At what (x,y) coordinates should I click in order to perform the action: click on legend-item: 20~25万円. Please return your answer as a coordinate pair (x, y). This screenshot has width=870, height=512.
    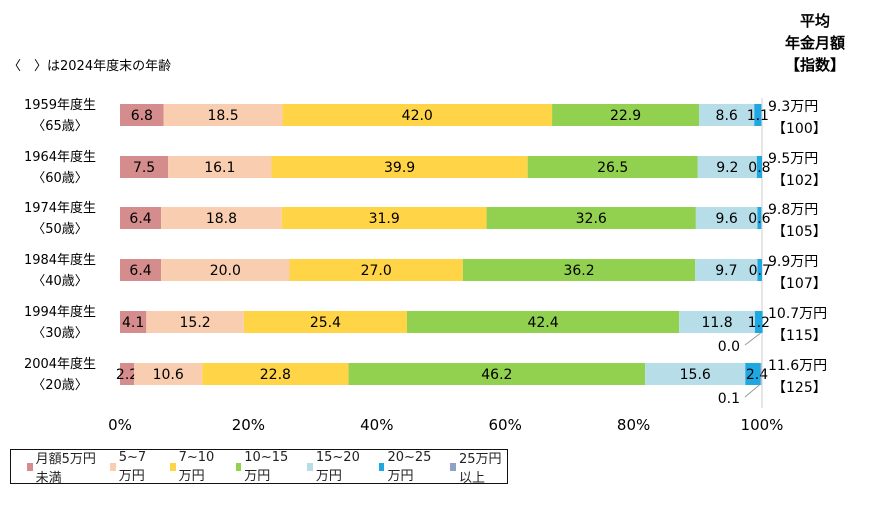
    Looking at the image, I should click on (407, 467).